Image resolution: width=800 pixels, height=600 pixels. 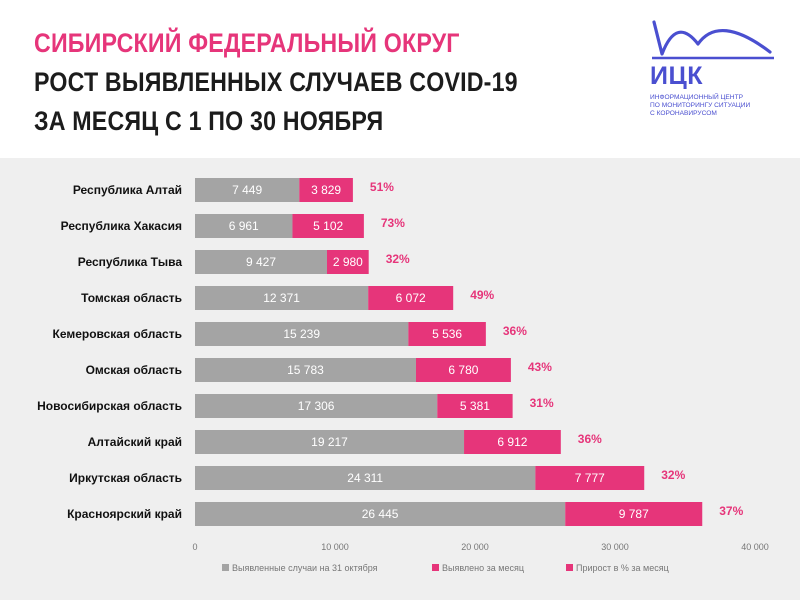 I want to click on category-label: Новосибирская область, so click(x=109, y=406).